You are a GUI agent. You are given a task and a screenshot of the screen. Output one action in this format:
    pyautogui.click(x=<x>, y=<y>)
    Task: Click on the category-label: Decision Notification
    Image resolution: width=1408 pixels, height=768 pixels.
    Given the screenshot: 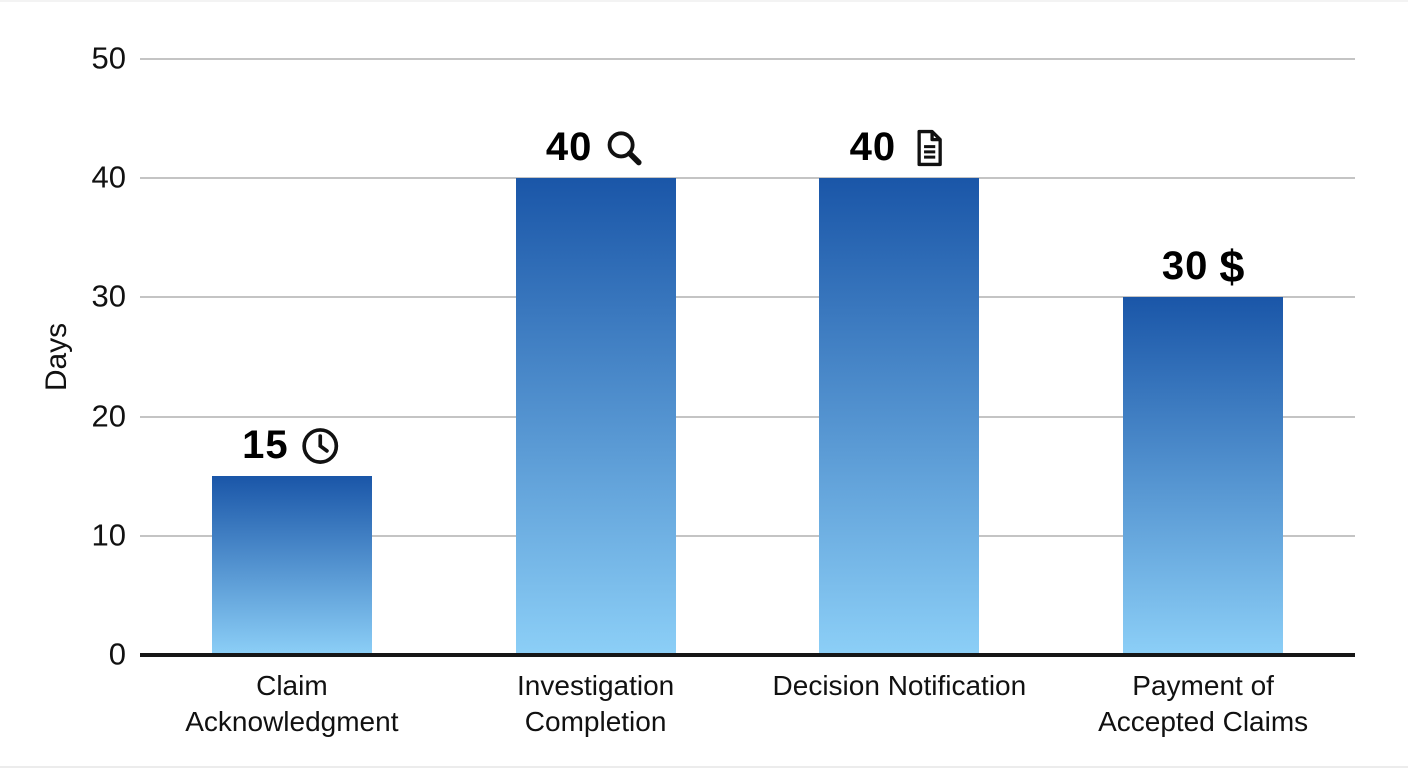 What is the action you would take?
    pyautogui.click(x=899, y=685)
    